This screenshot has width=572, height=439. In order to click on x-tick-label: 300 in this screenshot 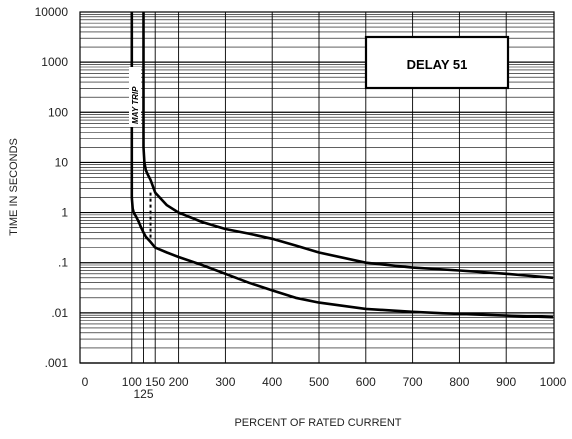, I will do `click(225, 382)`.